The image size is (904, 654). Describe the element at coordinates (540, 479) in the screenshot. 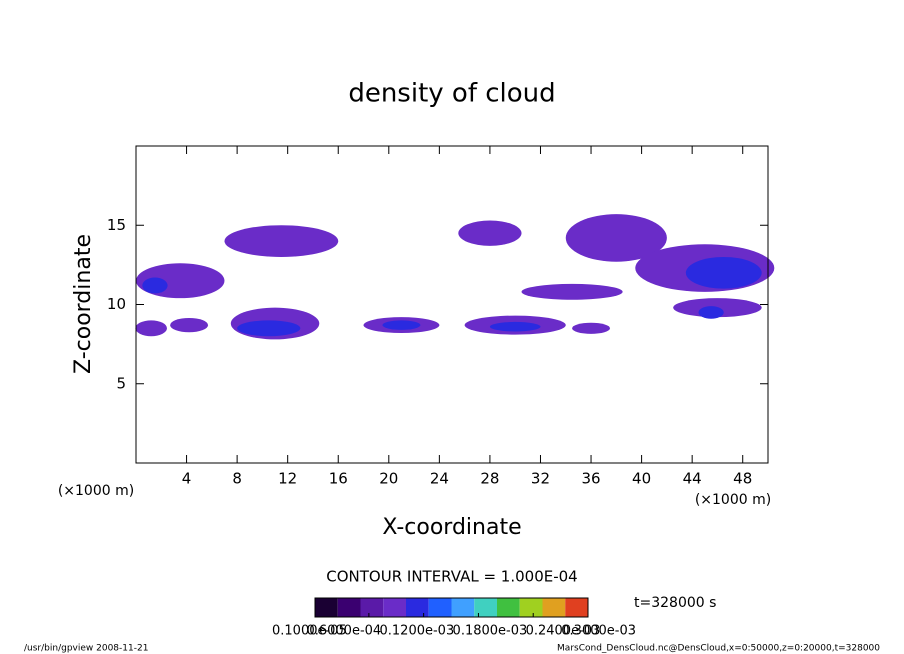

I see `x-tick-label: 32` at that location.